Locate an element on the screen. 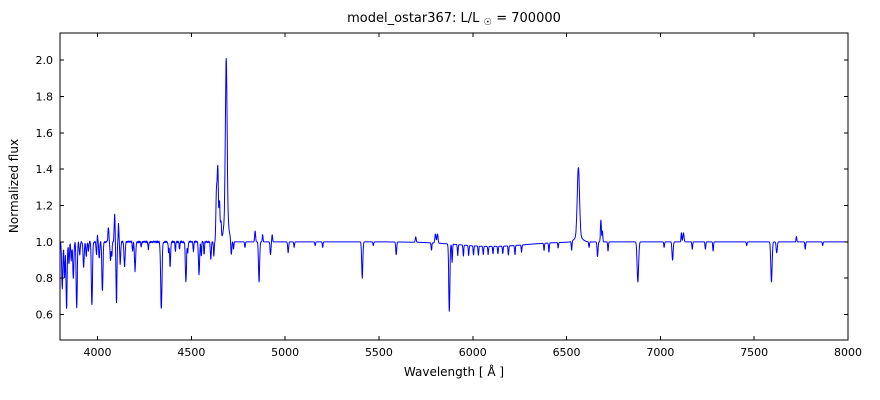 The image size is (880, 400). x-tick-label: 5500 is located at coordinates (379, 352).